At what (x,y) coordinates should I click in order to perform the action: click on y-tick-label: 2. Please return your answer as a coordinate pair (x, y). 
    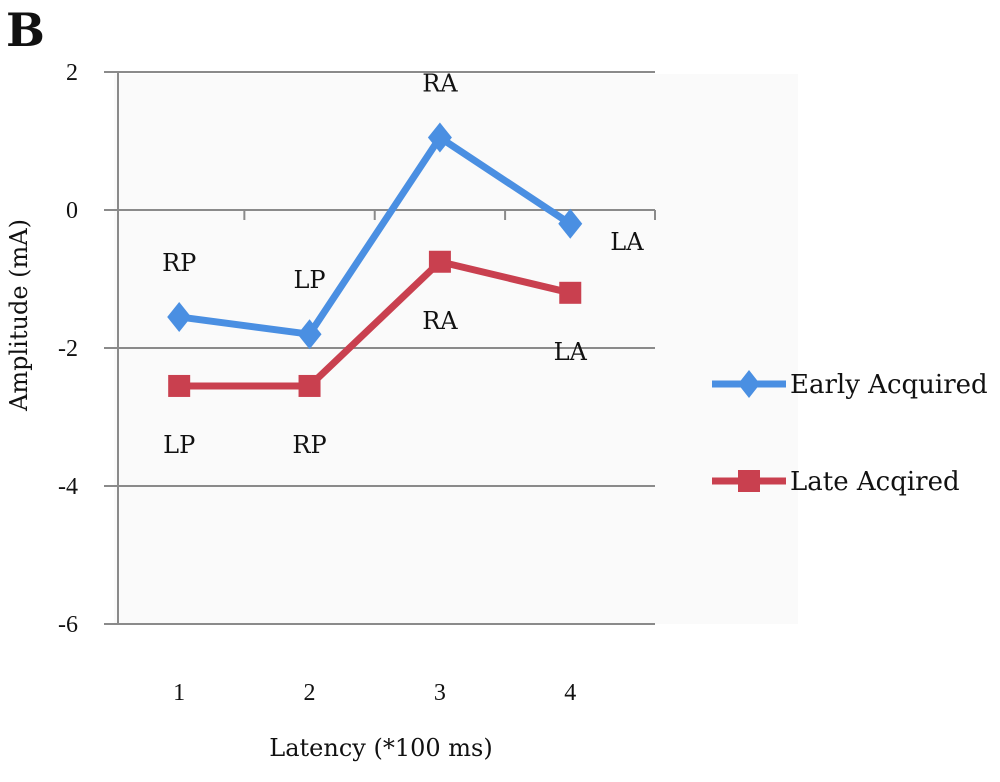
    Looking at the image, I should click on (72, 73).